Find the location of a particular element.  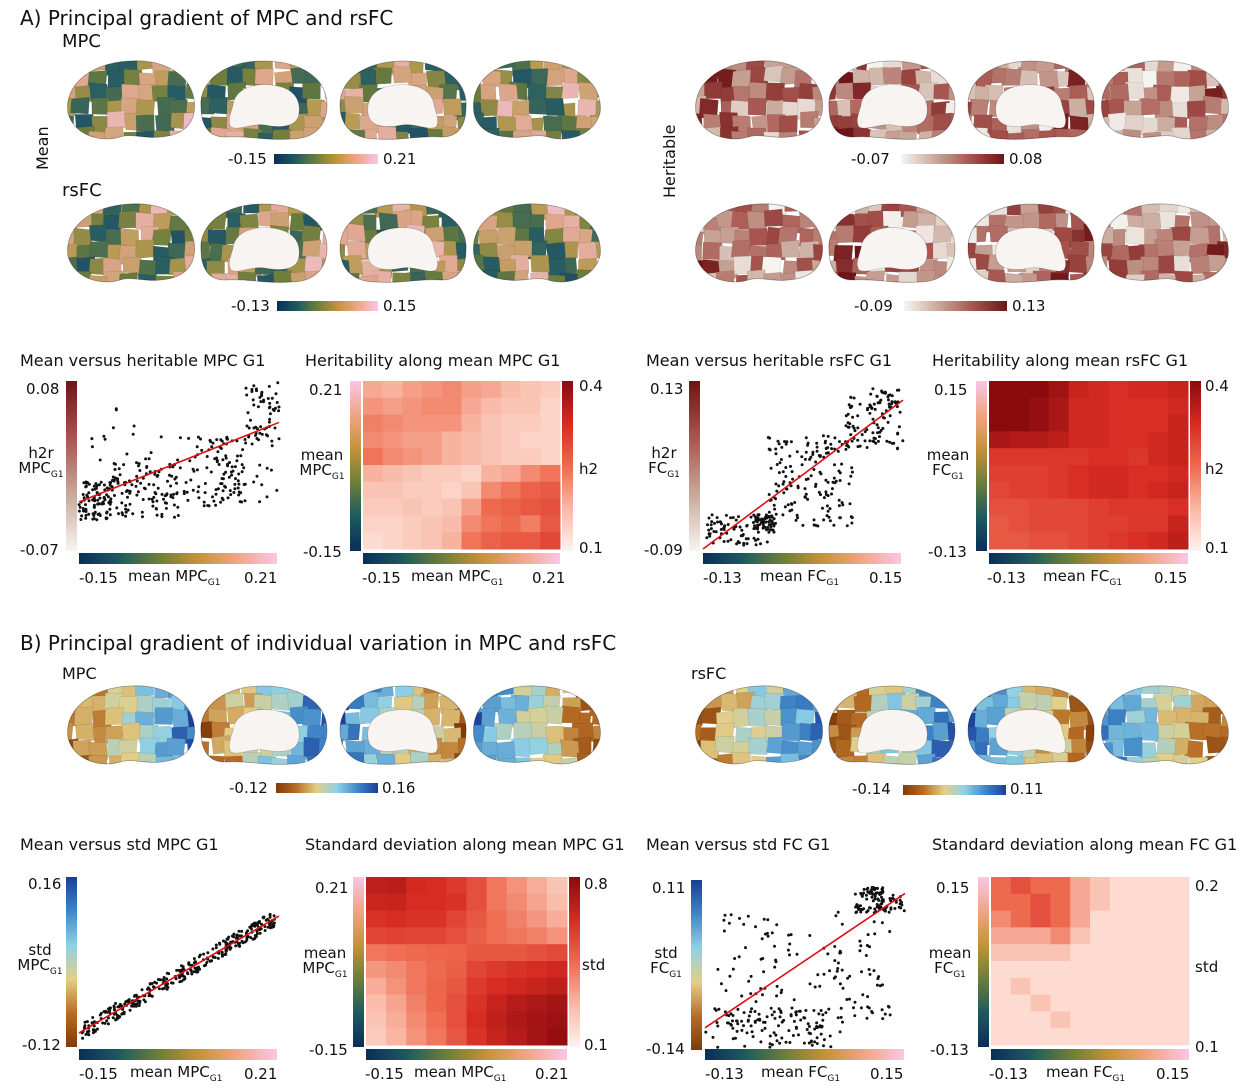

plot1-xlabel: mean MPCG1 is located at coordinates (174, 578).